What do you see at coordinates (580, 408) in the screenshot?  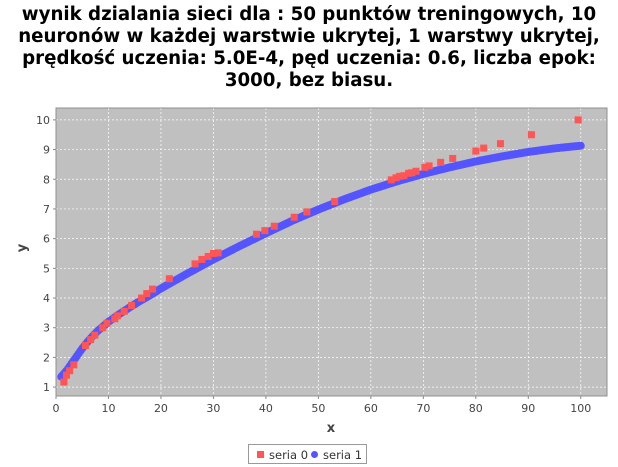 I see `x-tick-label: 100` at bounding box center [580, 408].